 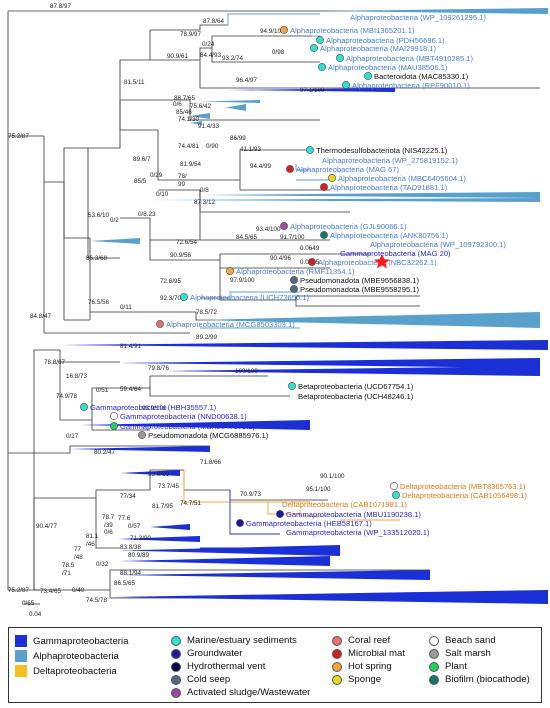 I want to click on tip-label: Deltaproteobacteria (CAB1056498.1), so click(x=464, y=495).